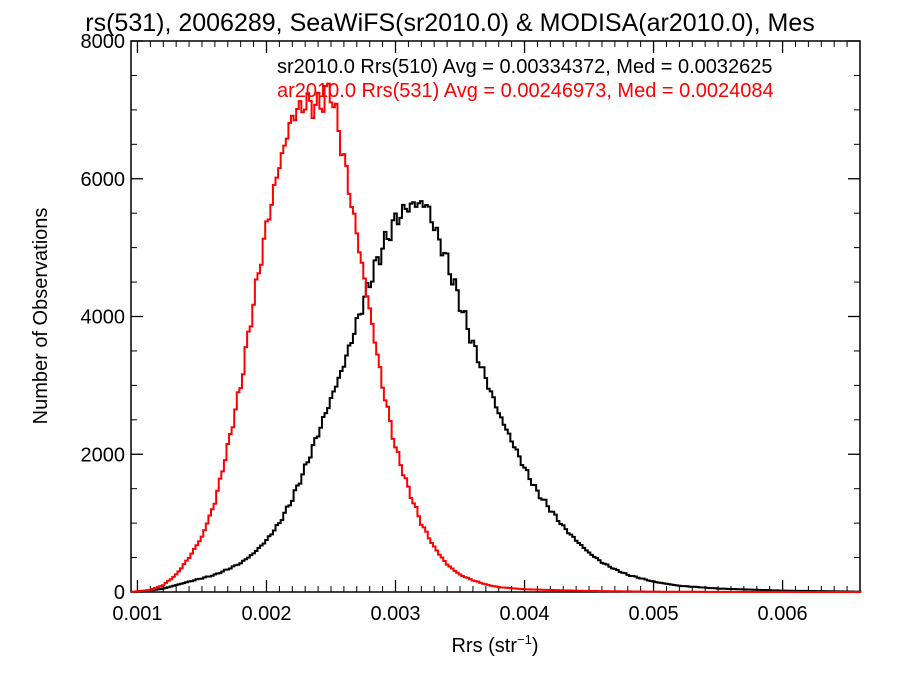 This screenshot has height=675, width=900. I want to click on y-tick-label: 8000, so click(103, 42).